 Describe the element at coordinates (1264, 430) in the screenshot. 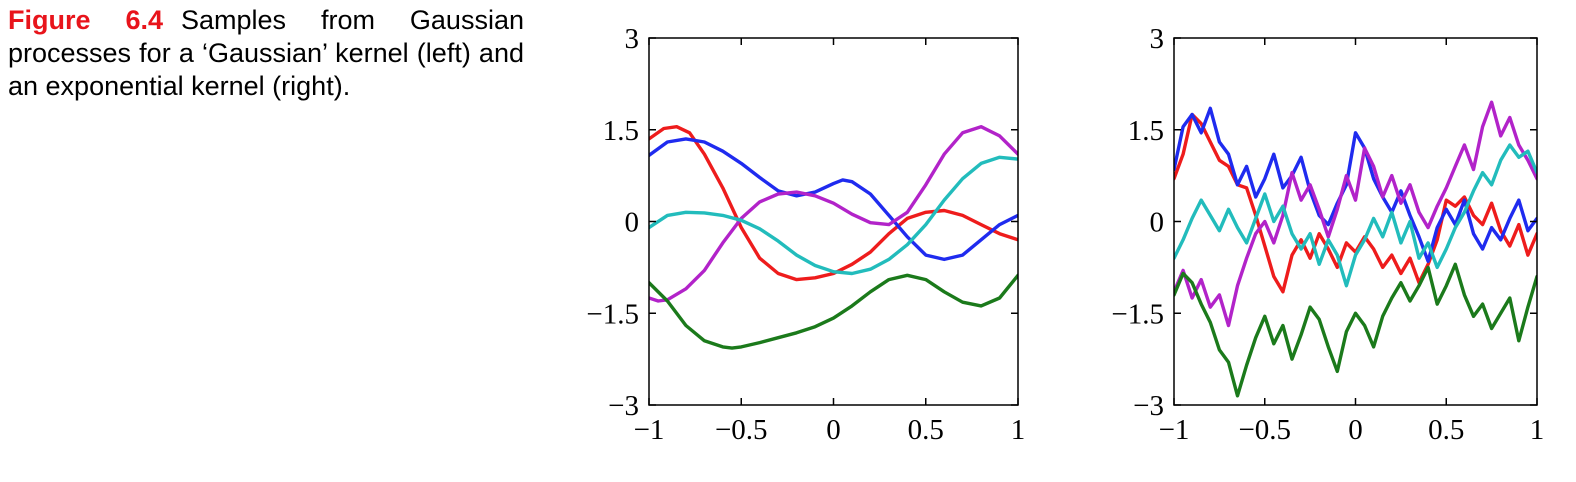

I see `right-xtick-label: −0.5` at that location.